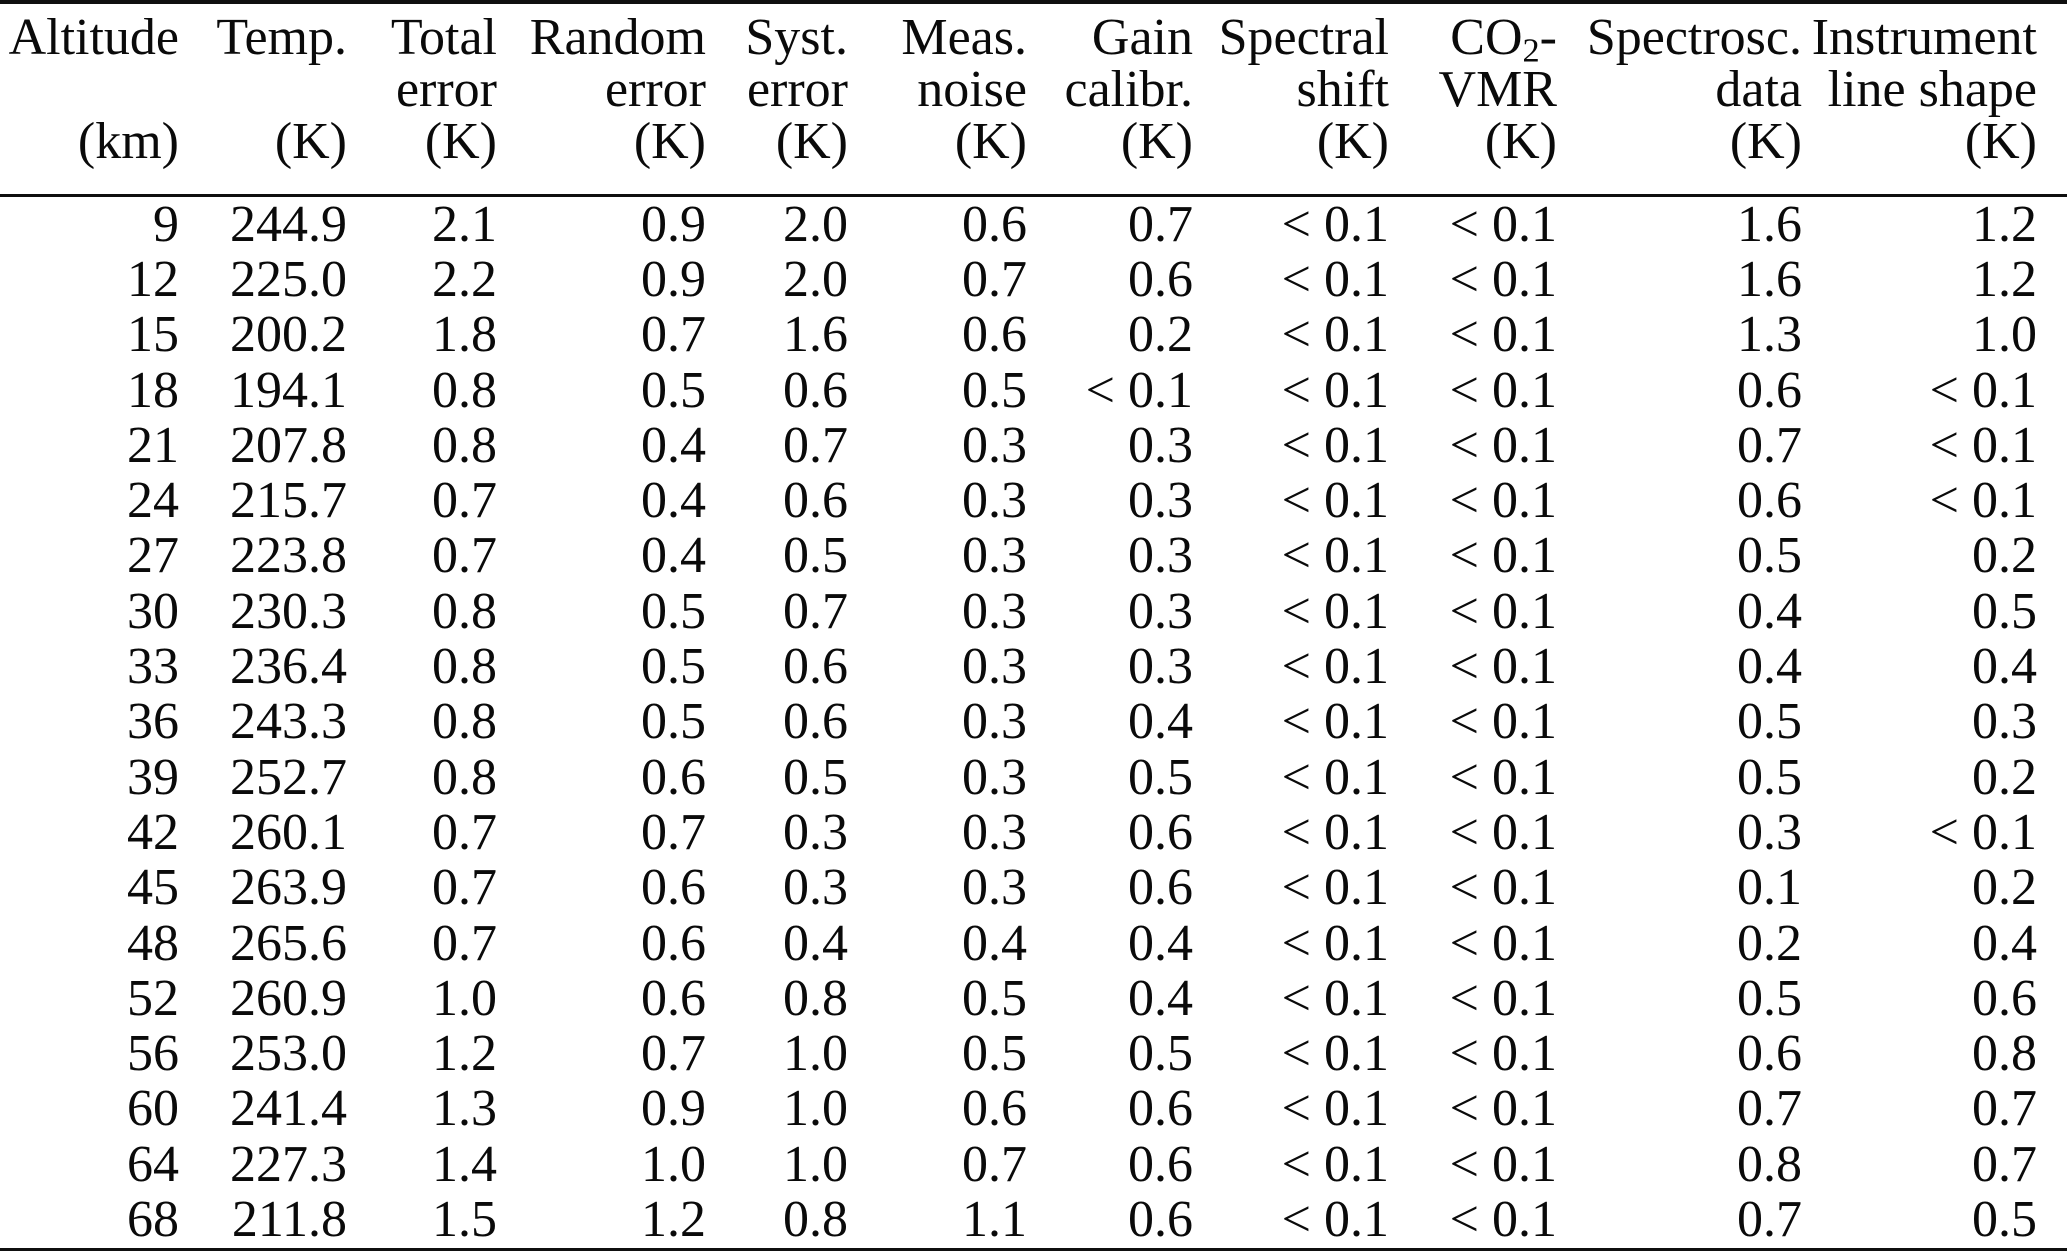 The image size is (2067, 1251). Describe the element at coordinates (428, 99) in the screenshot. I see `column-header-total-error: Total error (K)` at that location.